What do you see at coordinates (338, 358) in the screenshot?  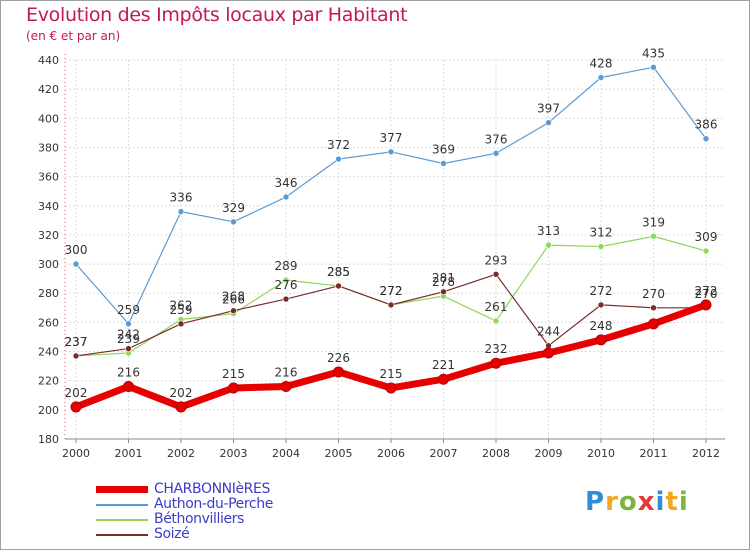 I see `data-label: 226` at bounding box center [338, 358].